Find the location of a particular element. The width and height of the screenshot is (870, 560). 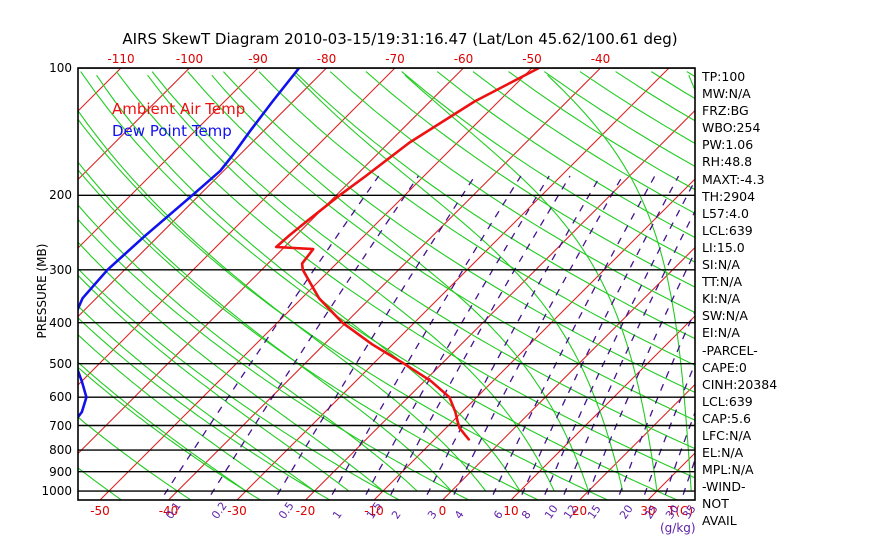

stat-line: L57:4.0 is located at coordinates (725, 213).